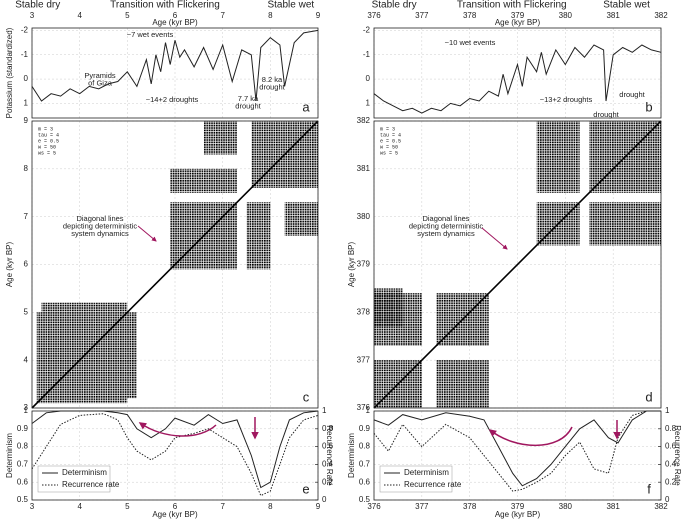 The image size is (685, 522). I want to click on panel-label: e, so click(305, 488).